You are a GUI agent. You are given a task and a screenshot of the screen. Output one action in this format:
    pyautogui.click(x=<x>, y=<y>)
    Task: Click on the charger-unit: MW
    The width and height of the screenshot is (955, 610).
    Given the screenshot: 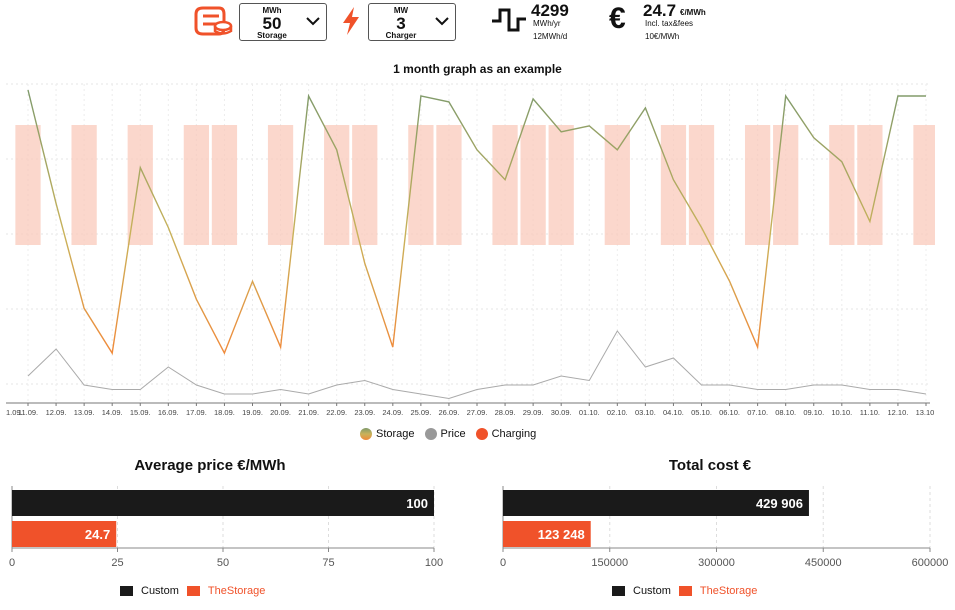 What is the action you would take?
    pyautogui.click(x=401, y=10)
    